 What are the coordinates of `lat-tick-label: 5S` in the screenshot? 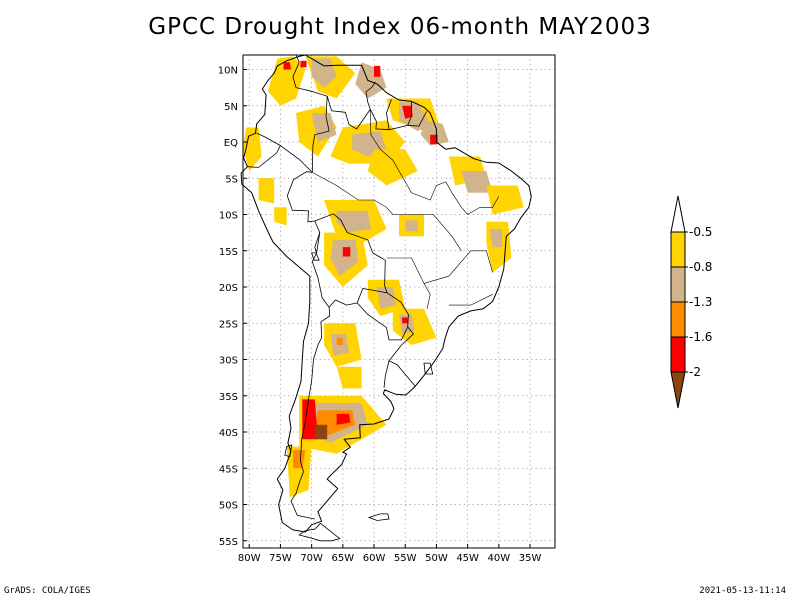 It's located at (231, 179).